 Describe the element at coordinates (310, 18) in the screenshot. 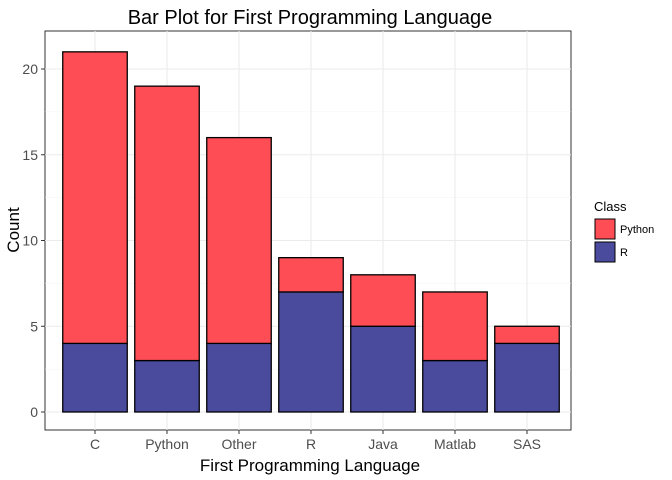

I see `chart-title: Bar Plot for First Programming Language` at that location.